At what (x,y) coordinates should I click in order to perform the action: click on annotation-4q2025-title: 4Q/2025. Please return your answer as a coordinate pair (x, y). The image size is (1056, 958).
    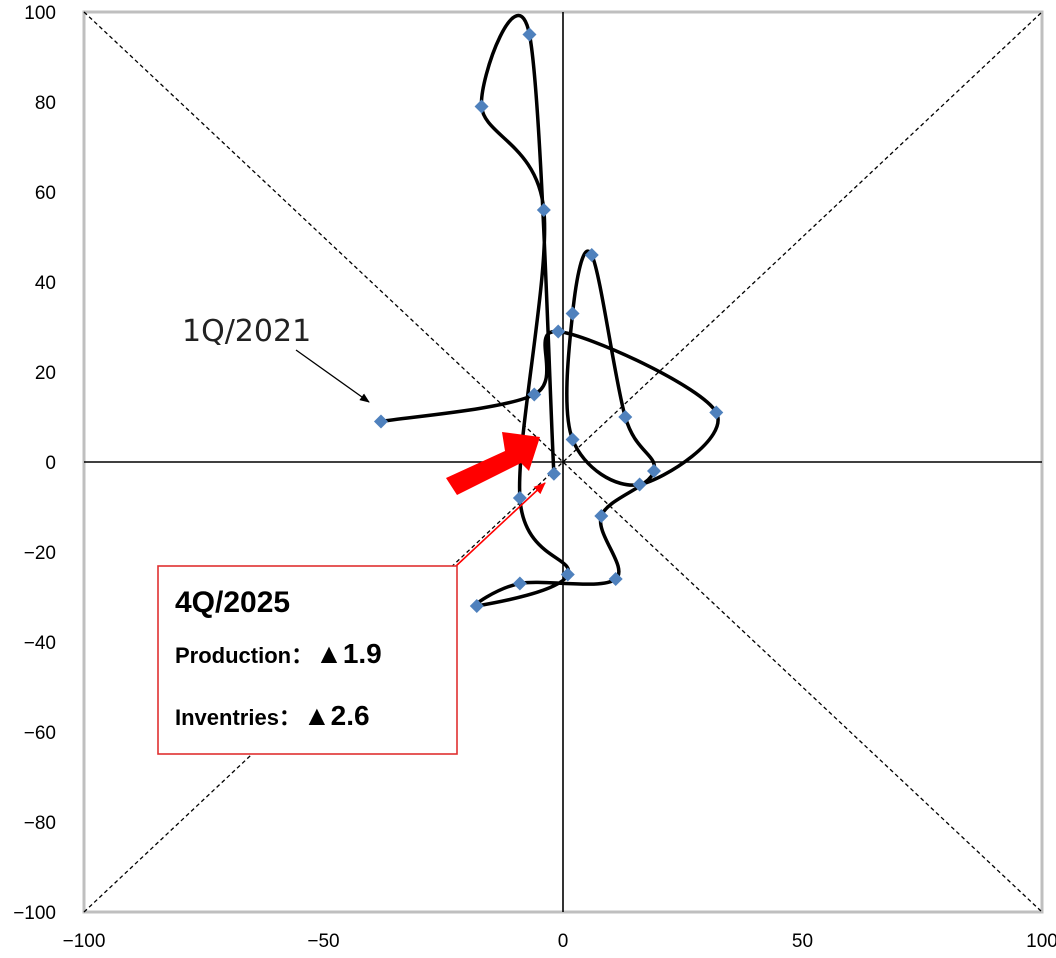
    Looking at the image, I should click on (232, 602).